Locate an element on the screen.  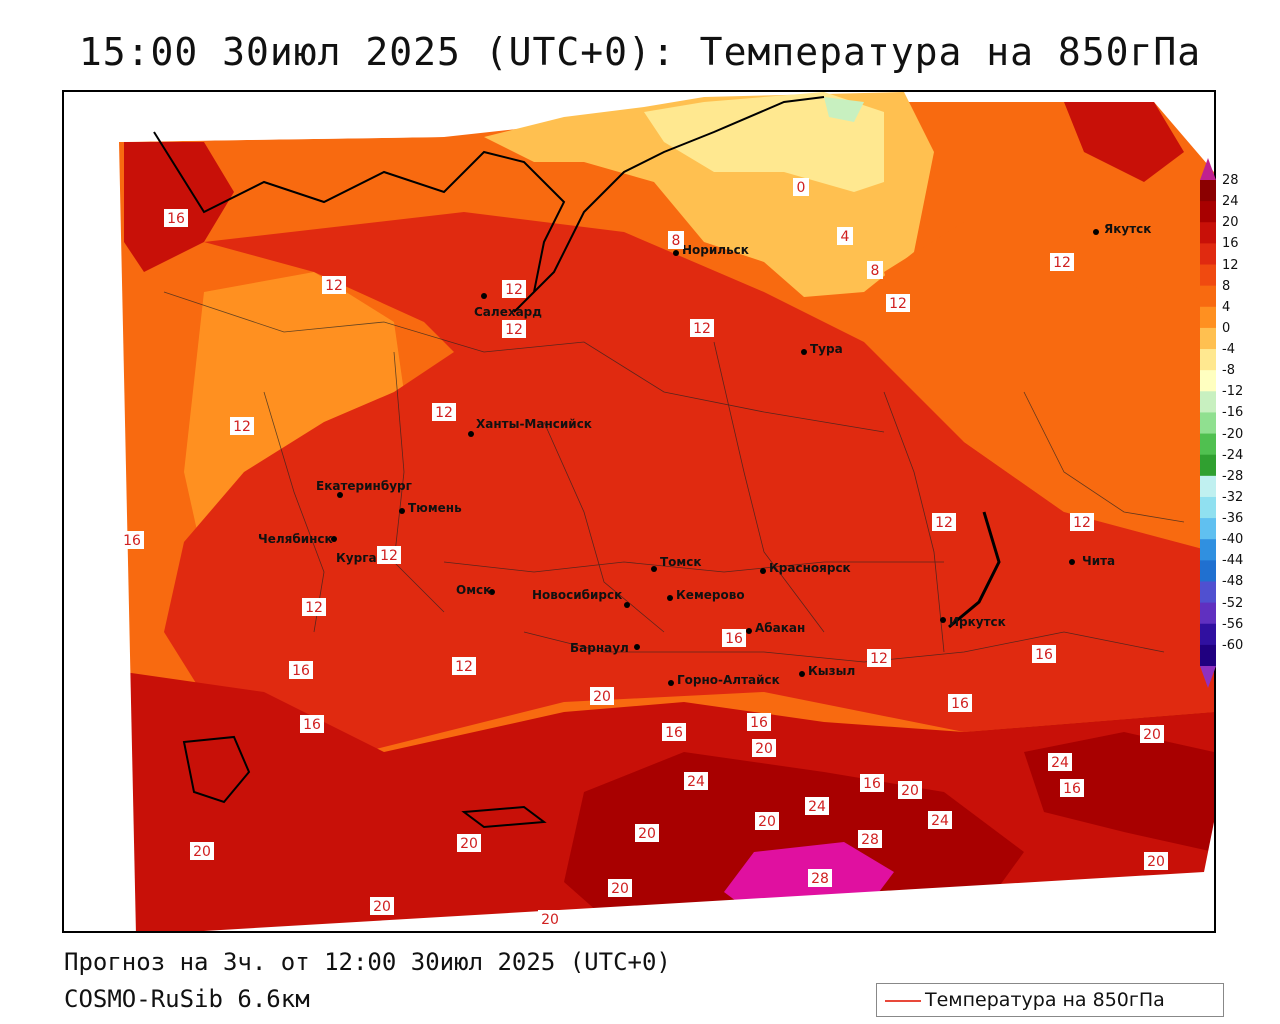
arctic-coastline is located at coordinates (489, 204).